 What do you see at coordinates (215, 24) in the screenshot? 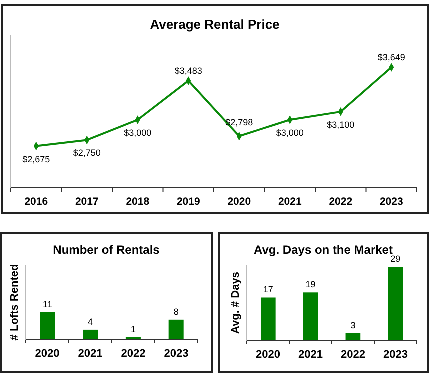
I see `chart-title: Average Rental Price` at bounding box center [215, 24].